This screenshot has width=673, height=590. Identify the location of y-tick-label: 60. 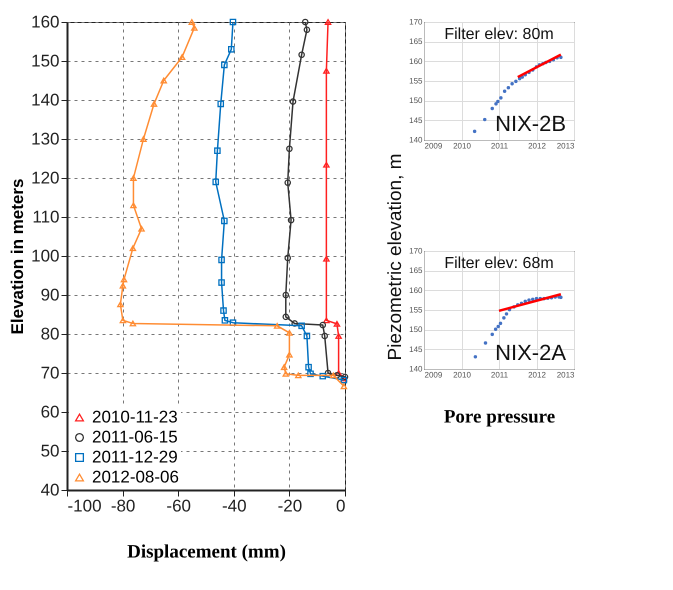
(50, 412).